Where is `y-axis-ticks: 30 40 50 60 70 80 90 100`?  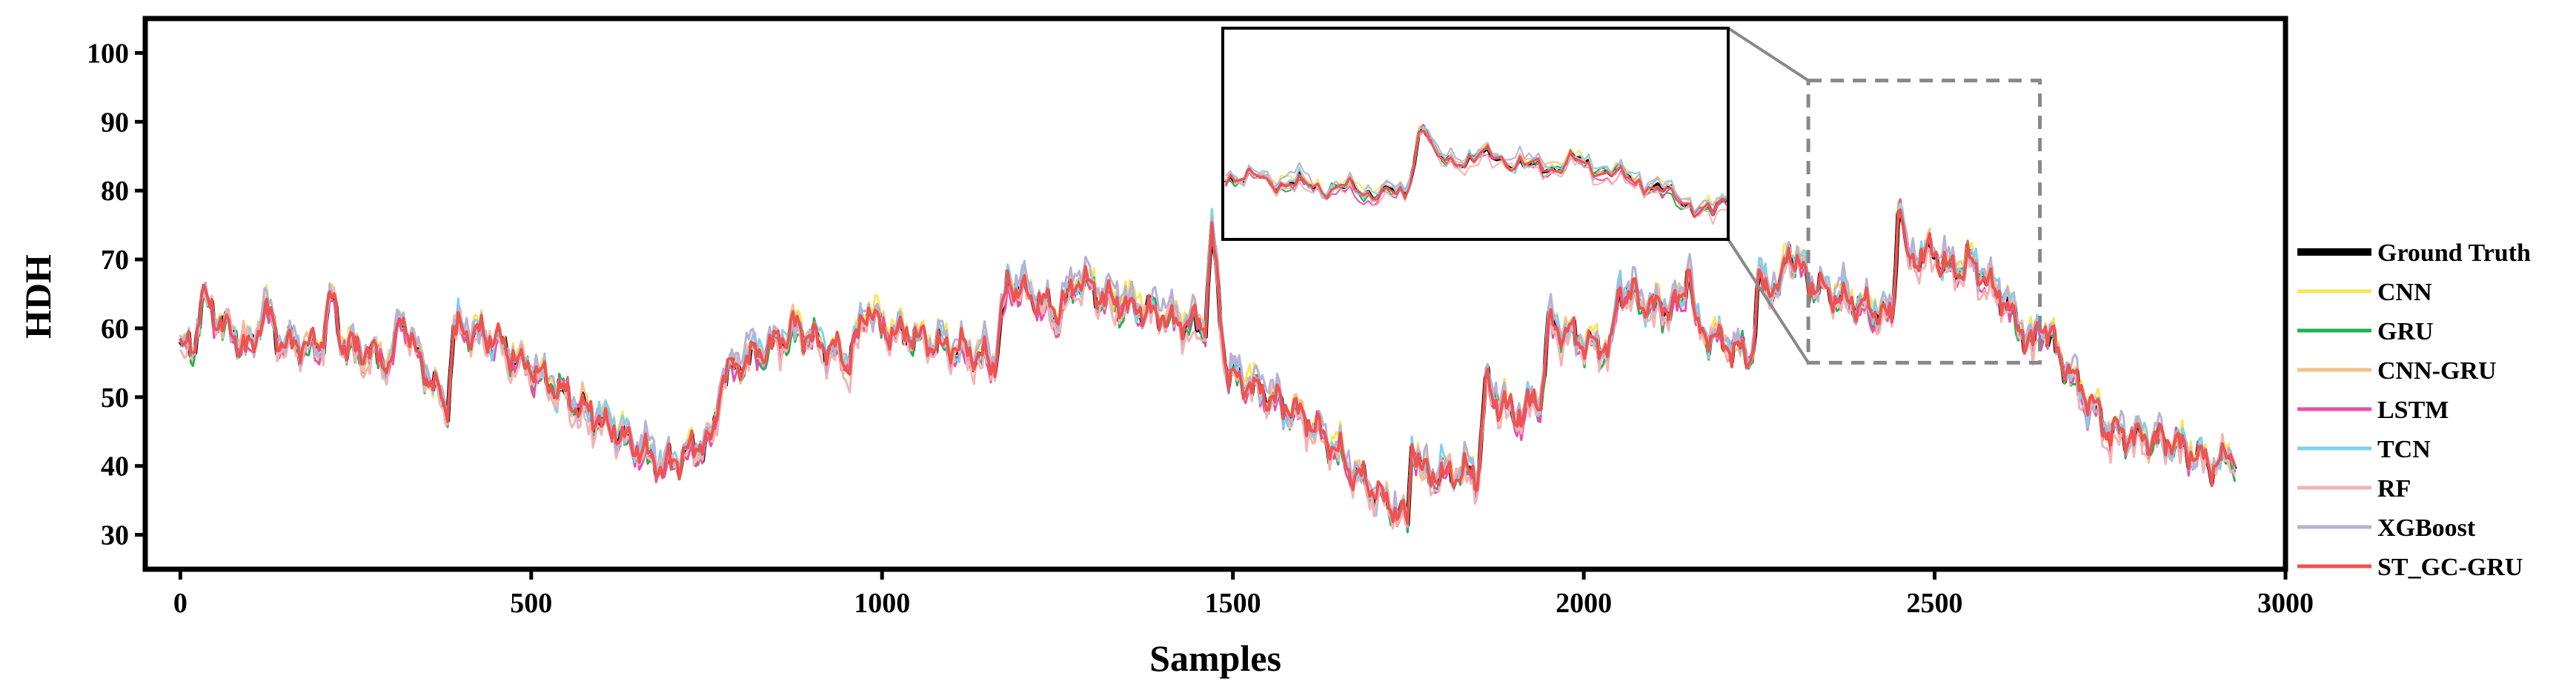 y-axis-ticks: 30 40 50 60 70 80 90 100 is located at coordinates (116, 295).